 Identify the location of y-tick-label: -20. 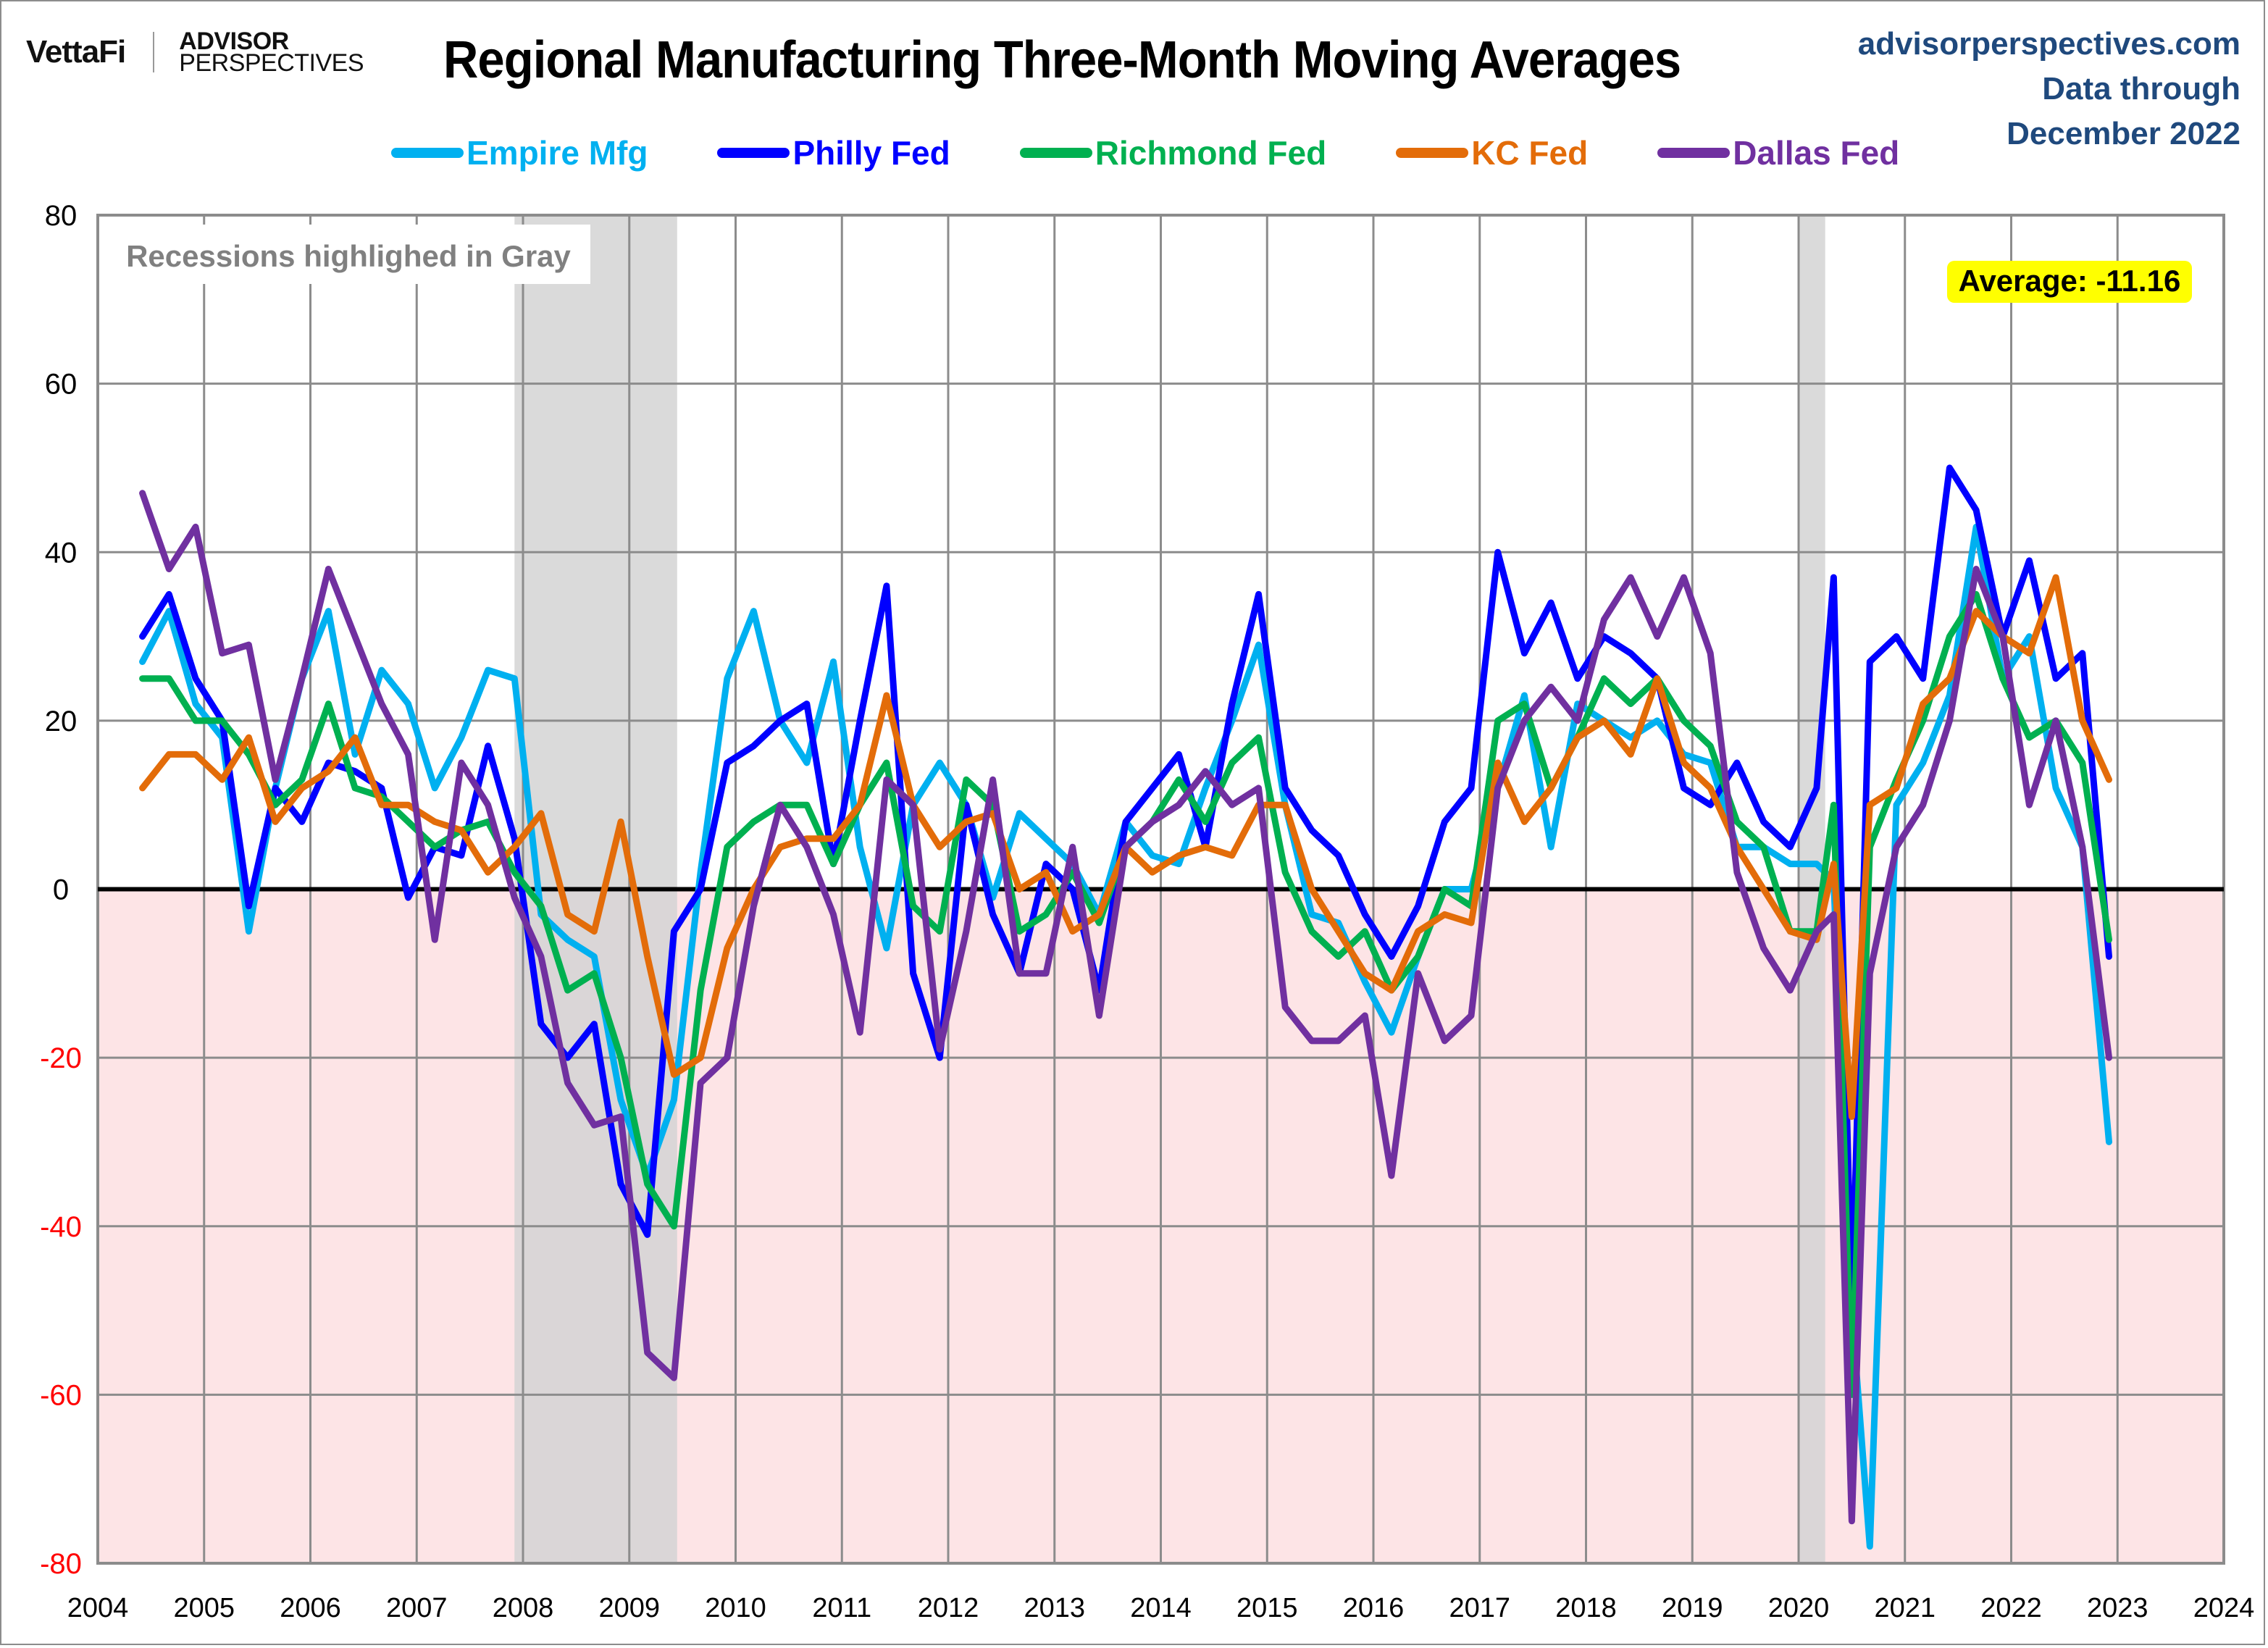
(61, 1058).